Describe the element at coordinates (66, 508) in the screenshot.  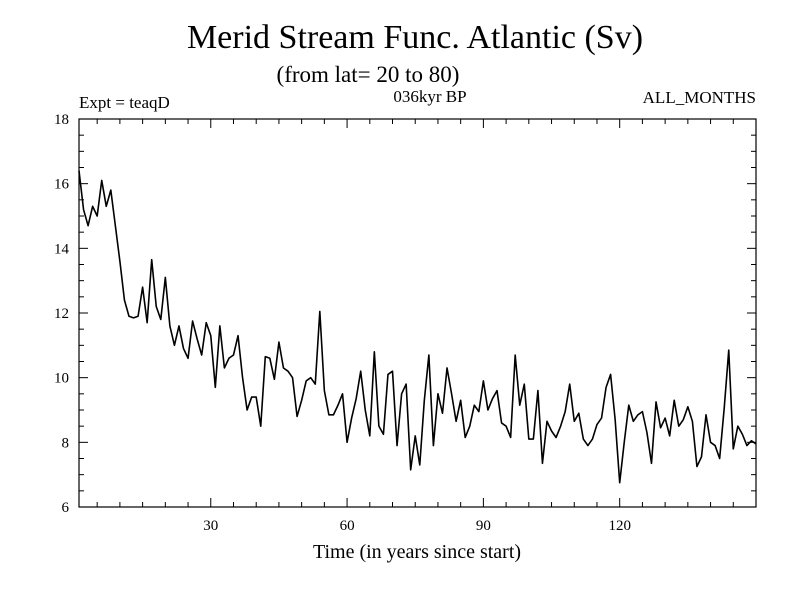
I see `y-tick-label: 6` at that location.